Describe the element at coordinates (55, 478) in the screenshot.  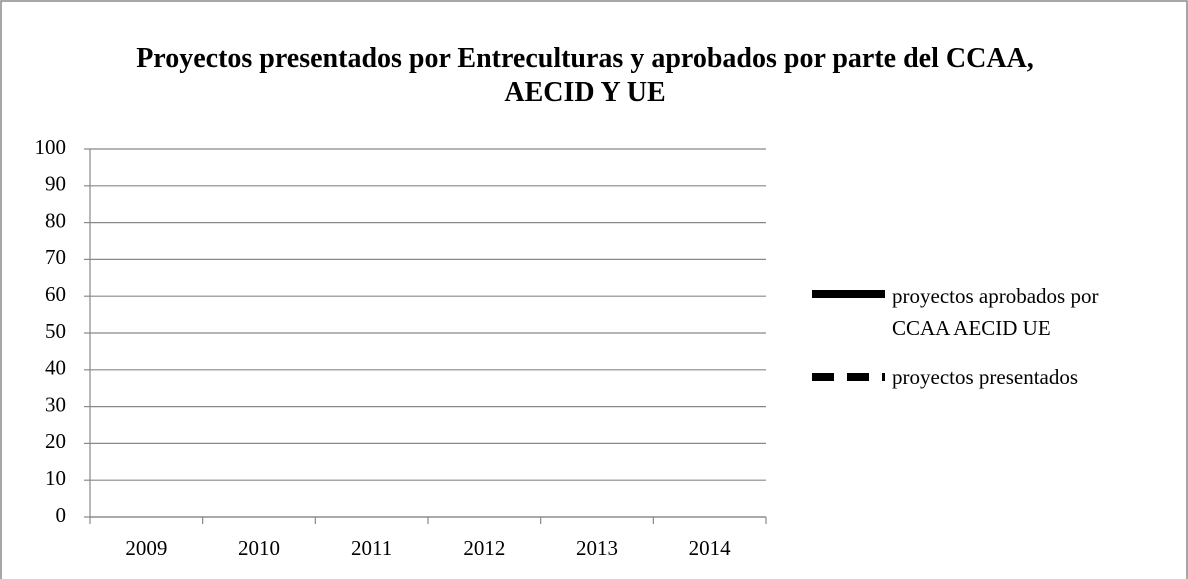
I see `y-tick-label: 10` at that location.